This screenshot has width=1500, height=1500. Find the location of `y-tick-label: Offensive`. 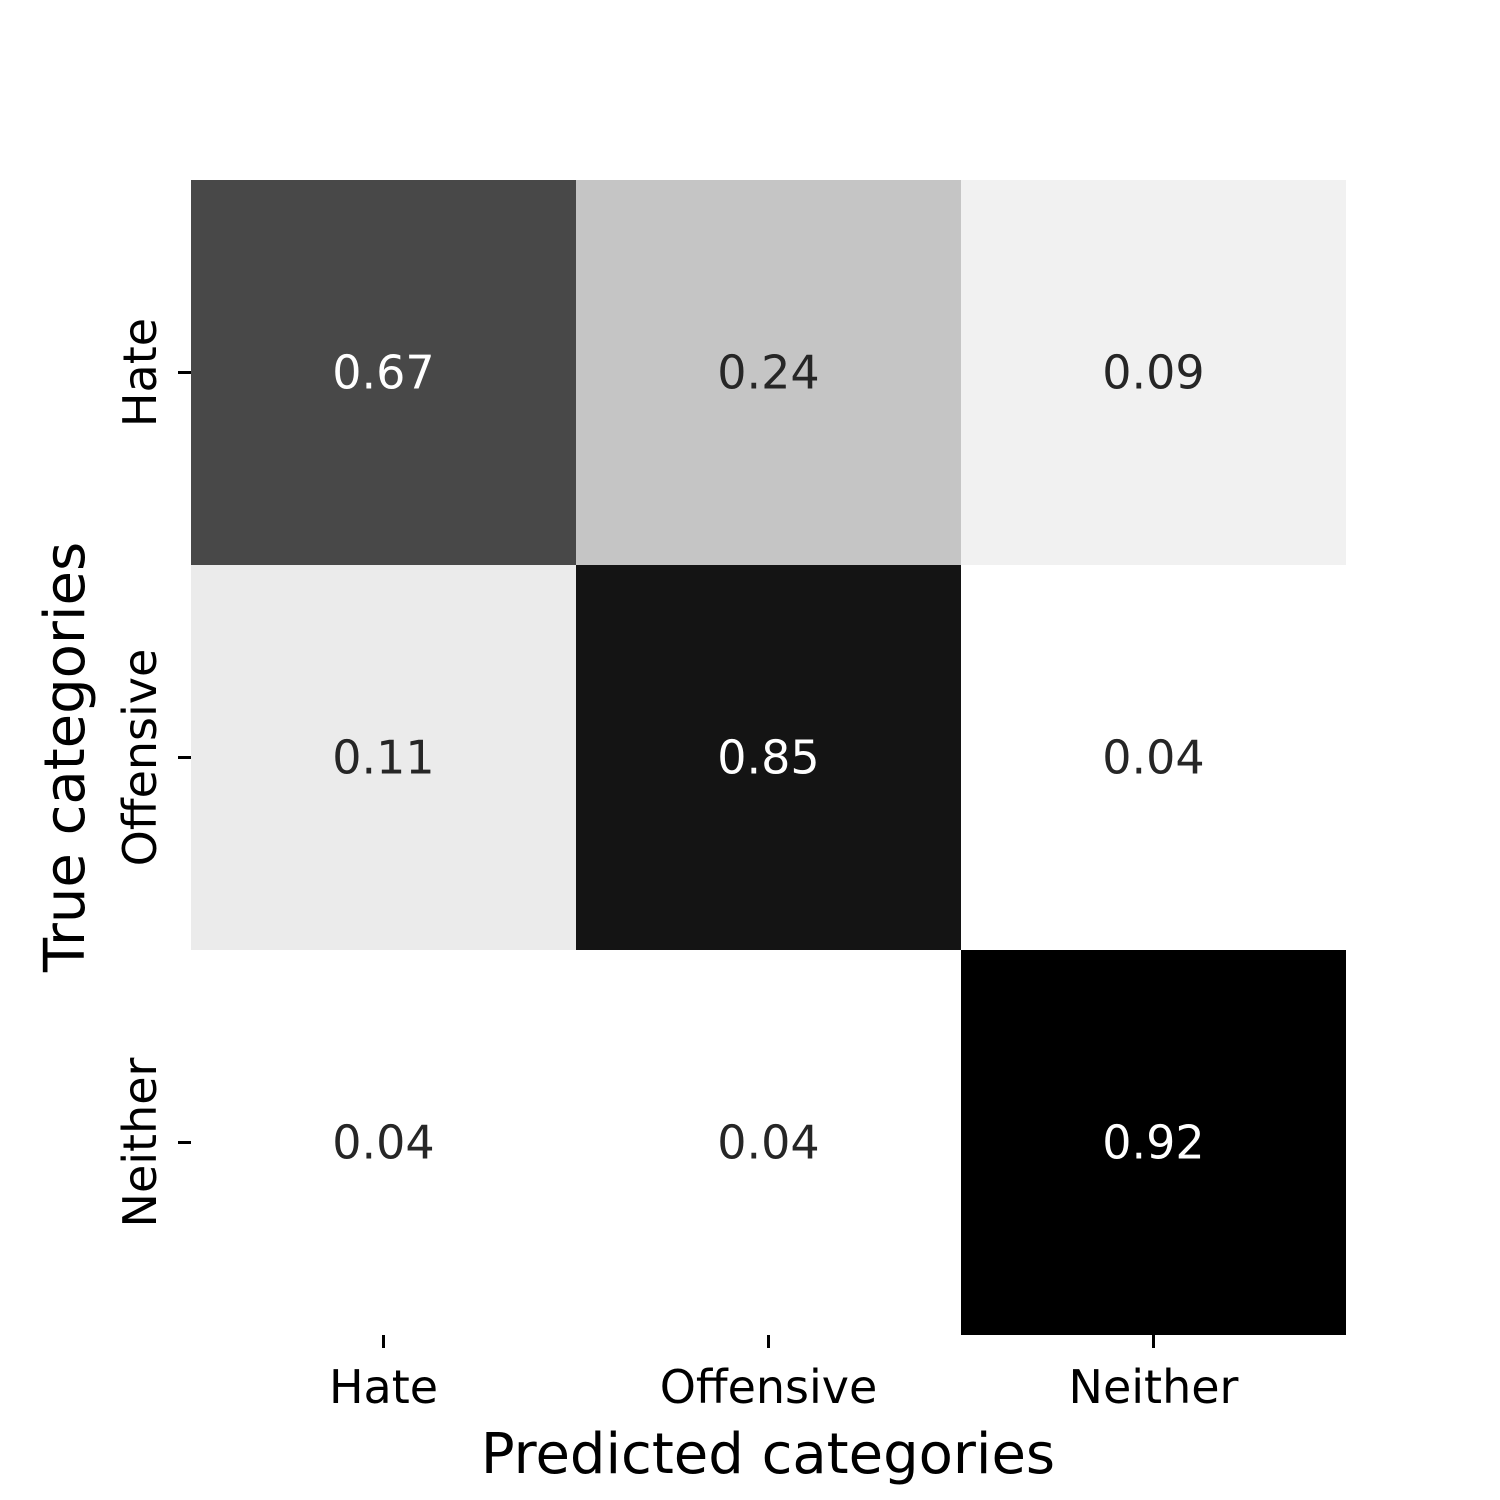

y-tick-label: Offensive is located at coordinates (140, 758).